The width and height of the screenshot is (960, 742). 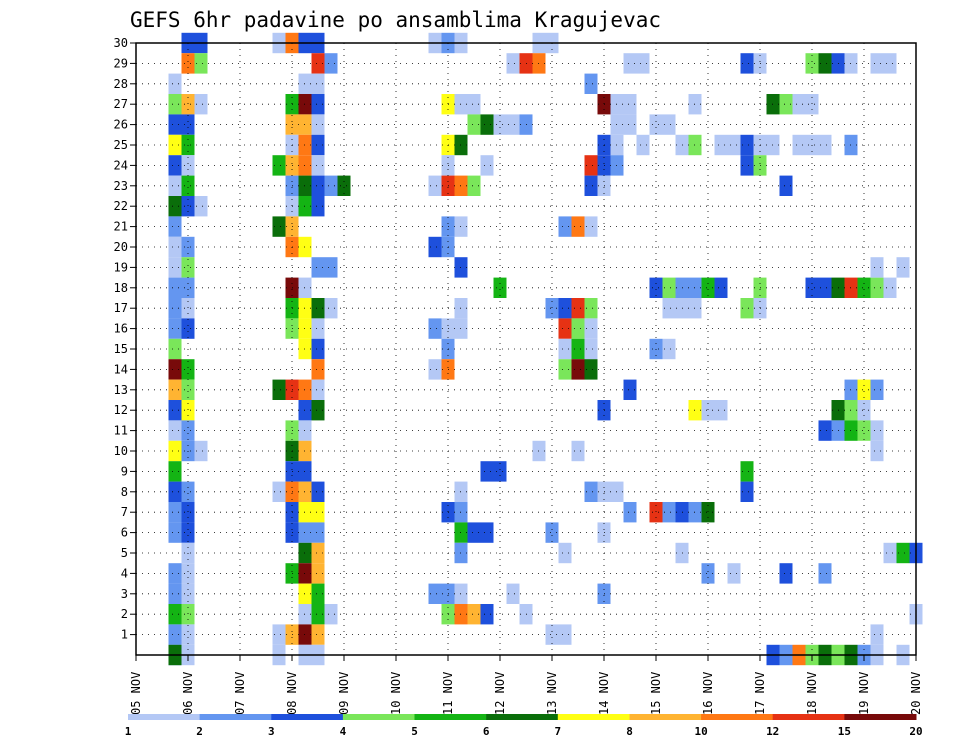 What do you see at coordinates (448, 693) in the screenshot?
I see `x-tick-label: 11 NOV` at bounding box center [448, 693].